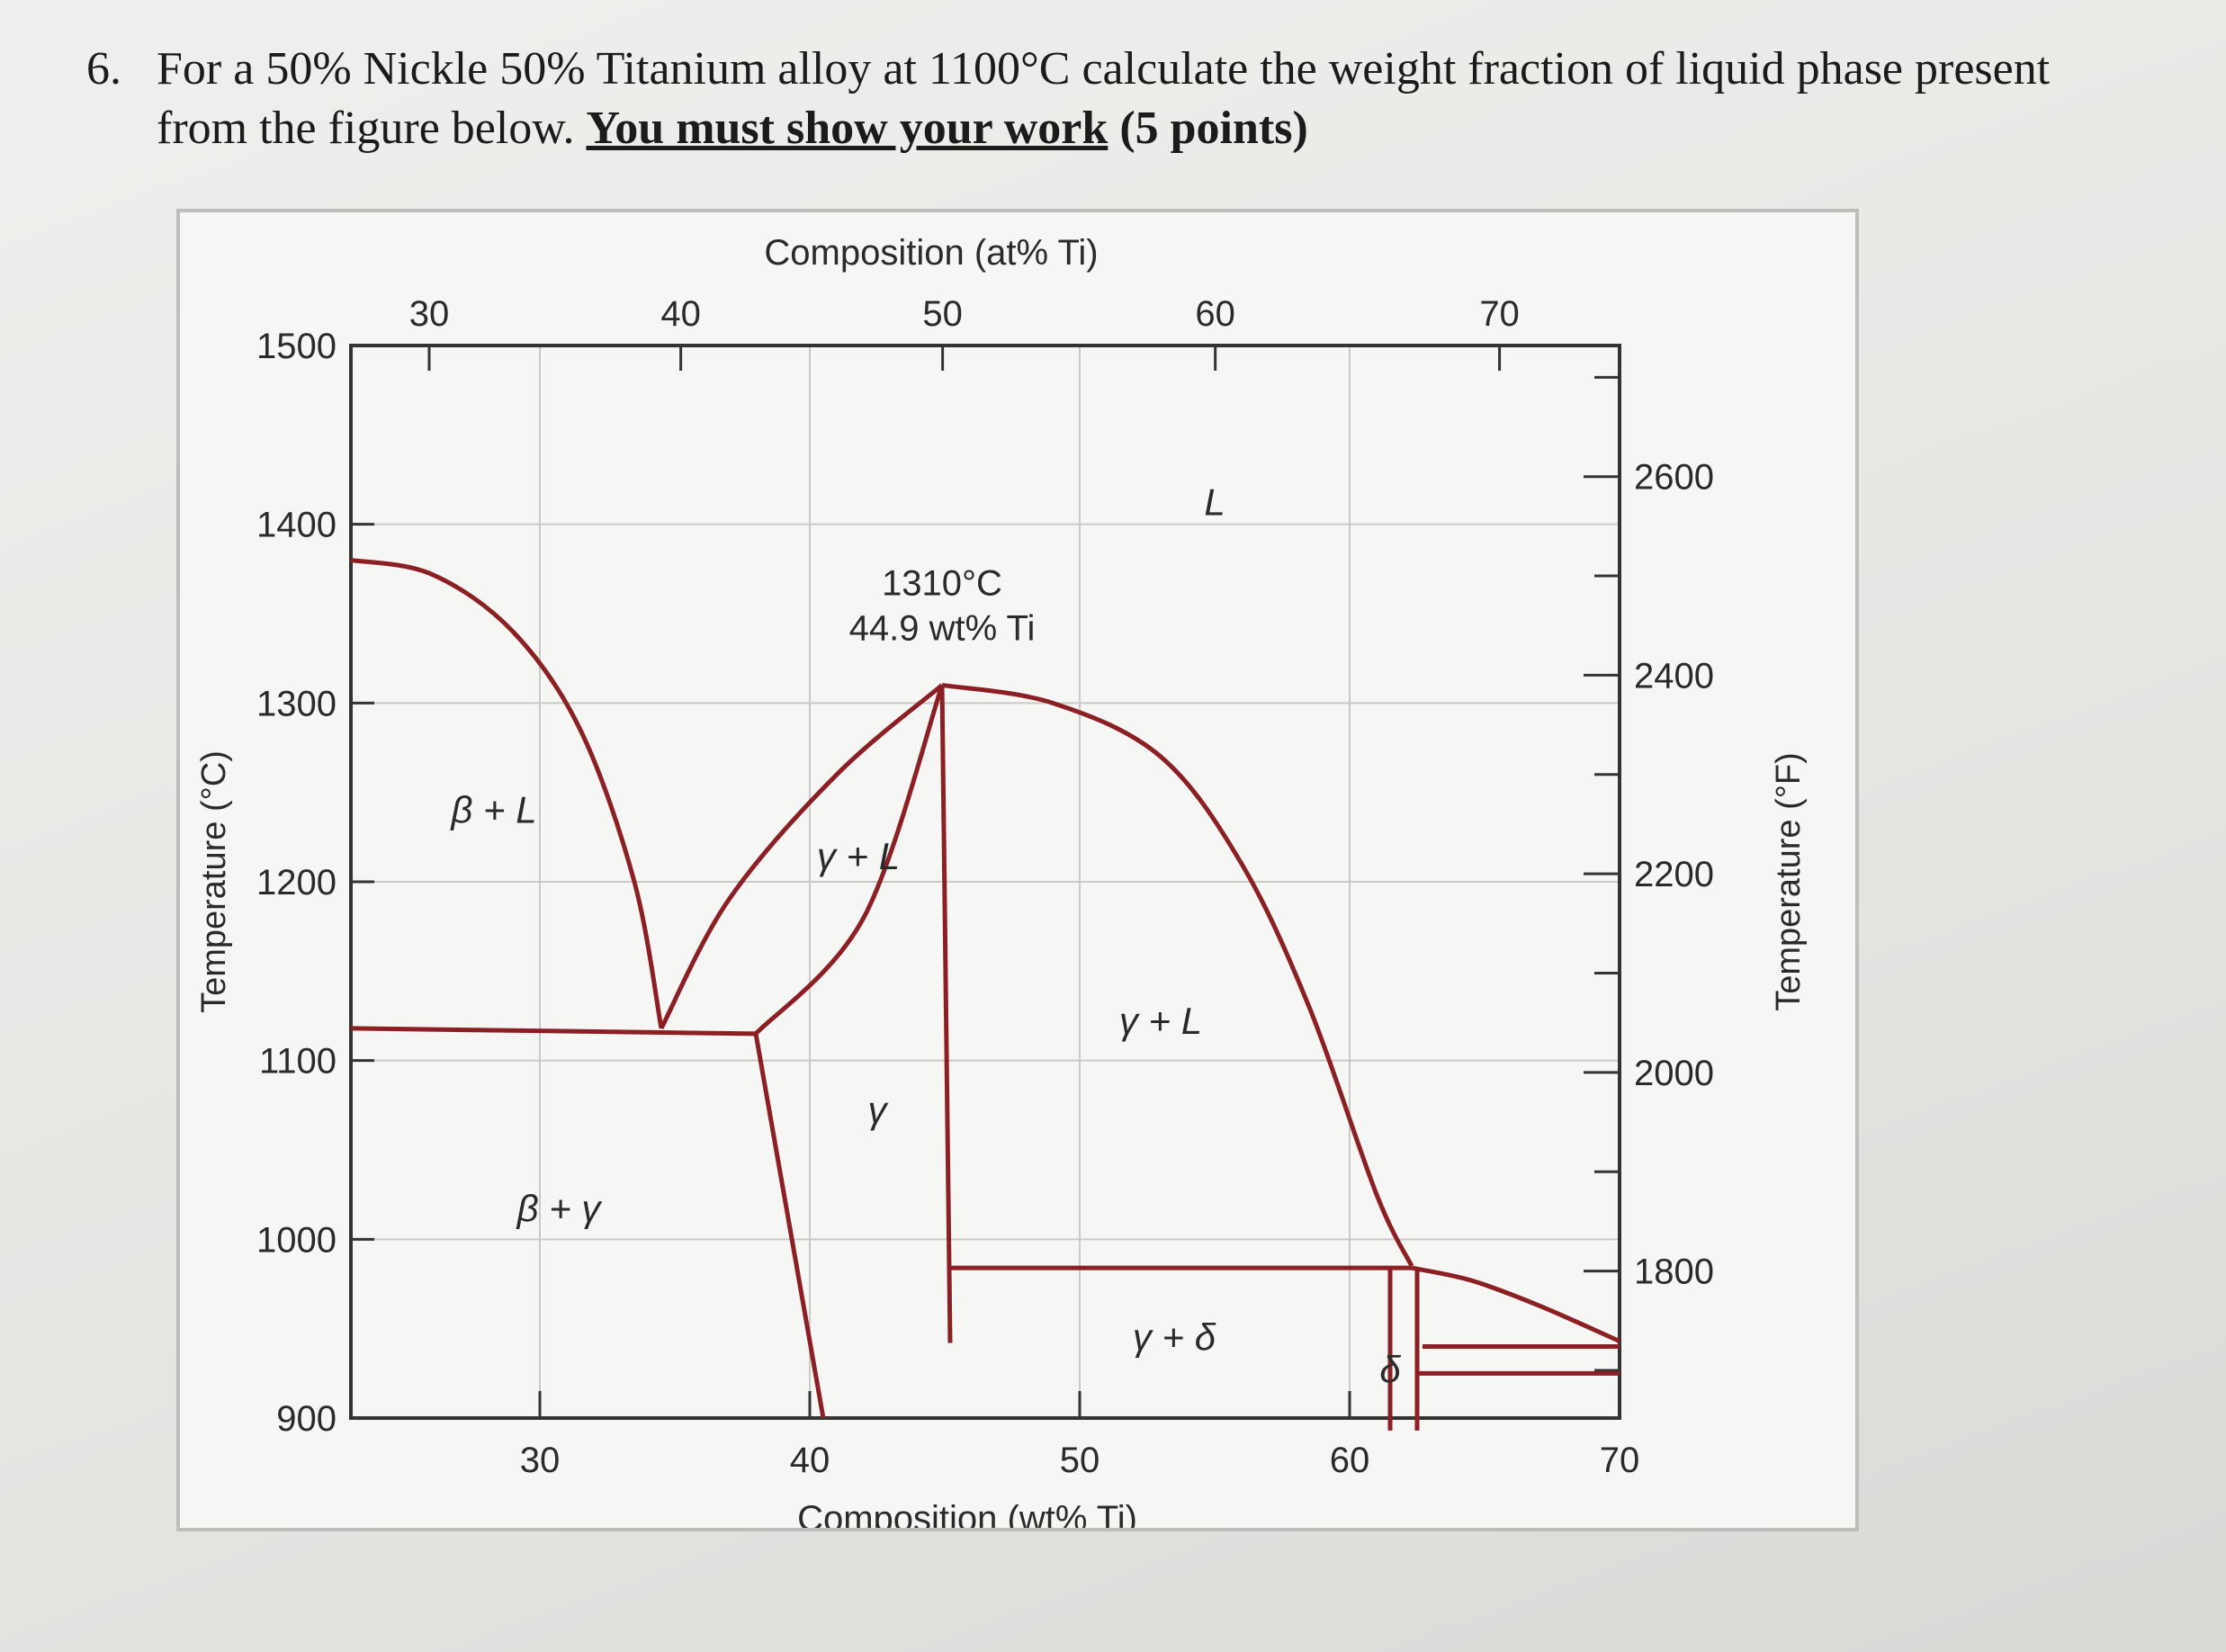 The width and height of the screenshot is (2226, 1652). I want to click on tick-label-c-1400: 1400, so click(296, 525).